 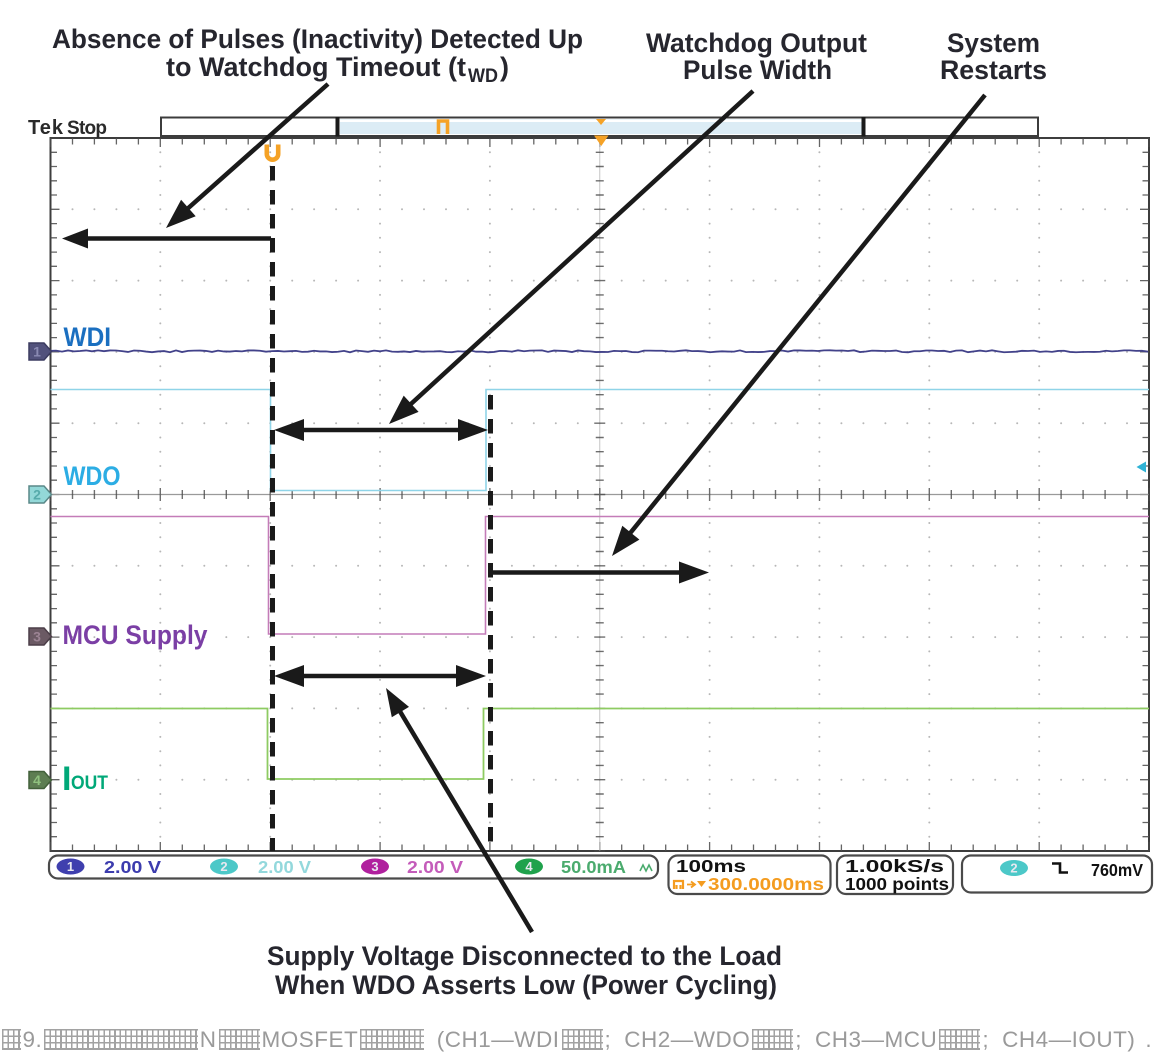 What do you see at coordinates (483, 76) in the screenshot?
I see `svg-text: WD` at bounding box center [483, 76].